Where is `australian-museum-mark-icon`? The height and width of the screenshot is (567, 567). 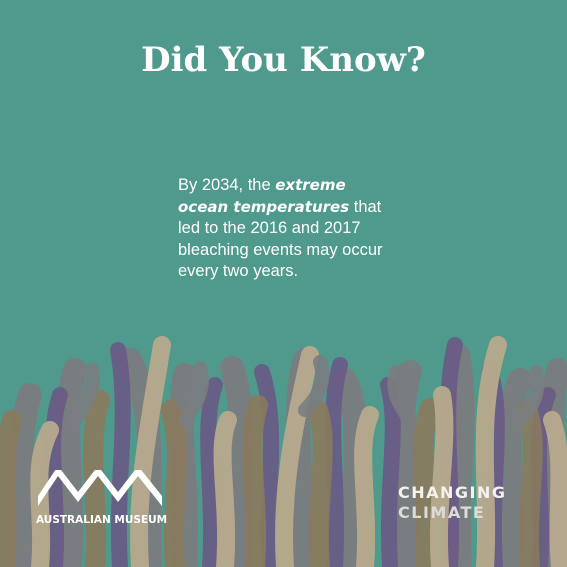
australian-museum-mark-icon is located at coordinates (100, 488).